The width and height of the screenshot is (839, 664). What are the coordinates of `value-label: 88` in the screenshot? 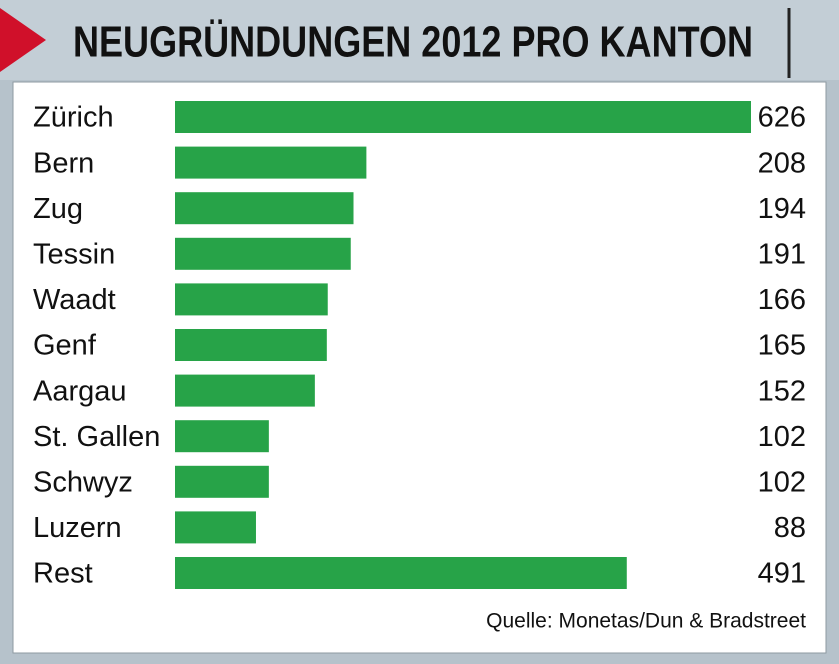 It's located at (790, 528).